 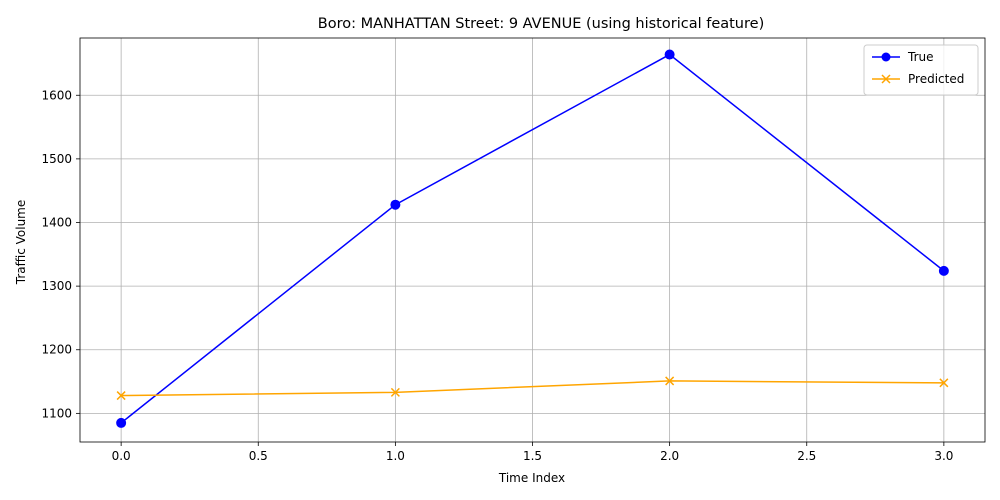 I want to click on y-tick-label: 1300, so click(x=56, y=286).